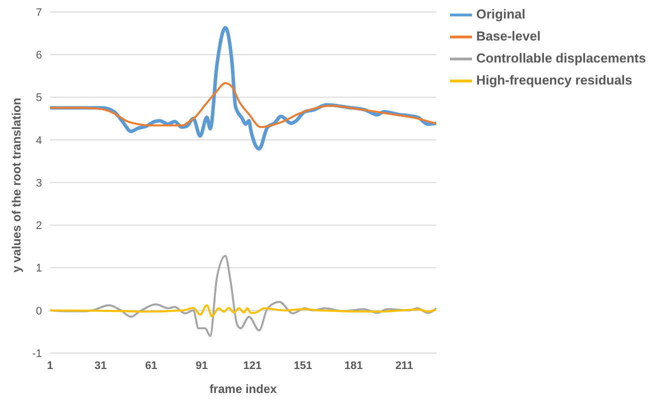  Describe the element at coordinates (39, 12) in the screenshot. I see `y-tick-label: 7` at that location.